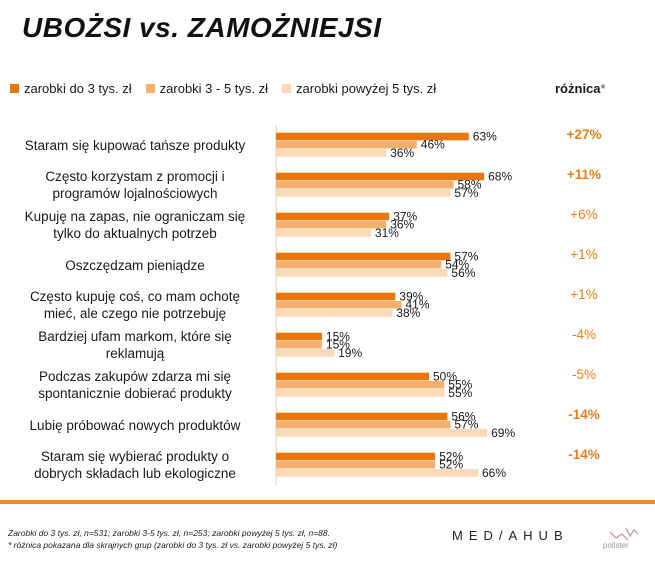 This screenshot has width=655, height=561. I want to click on data-label-low-row-9: 52%, so click(451, 456).